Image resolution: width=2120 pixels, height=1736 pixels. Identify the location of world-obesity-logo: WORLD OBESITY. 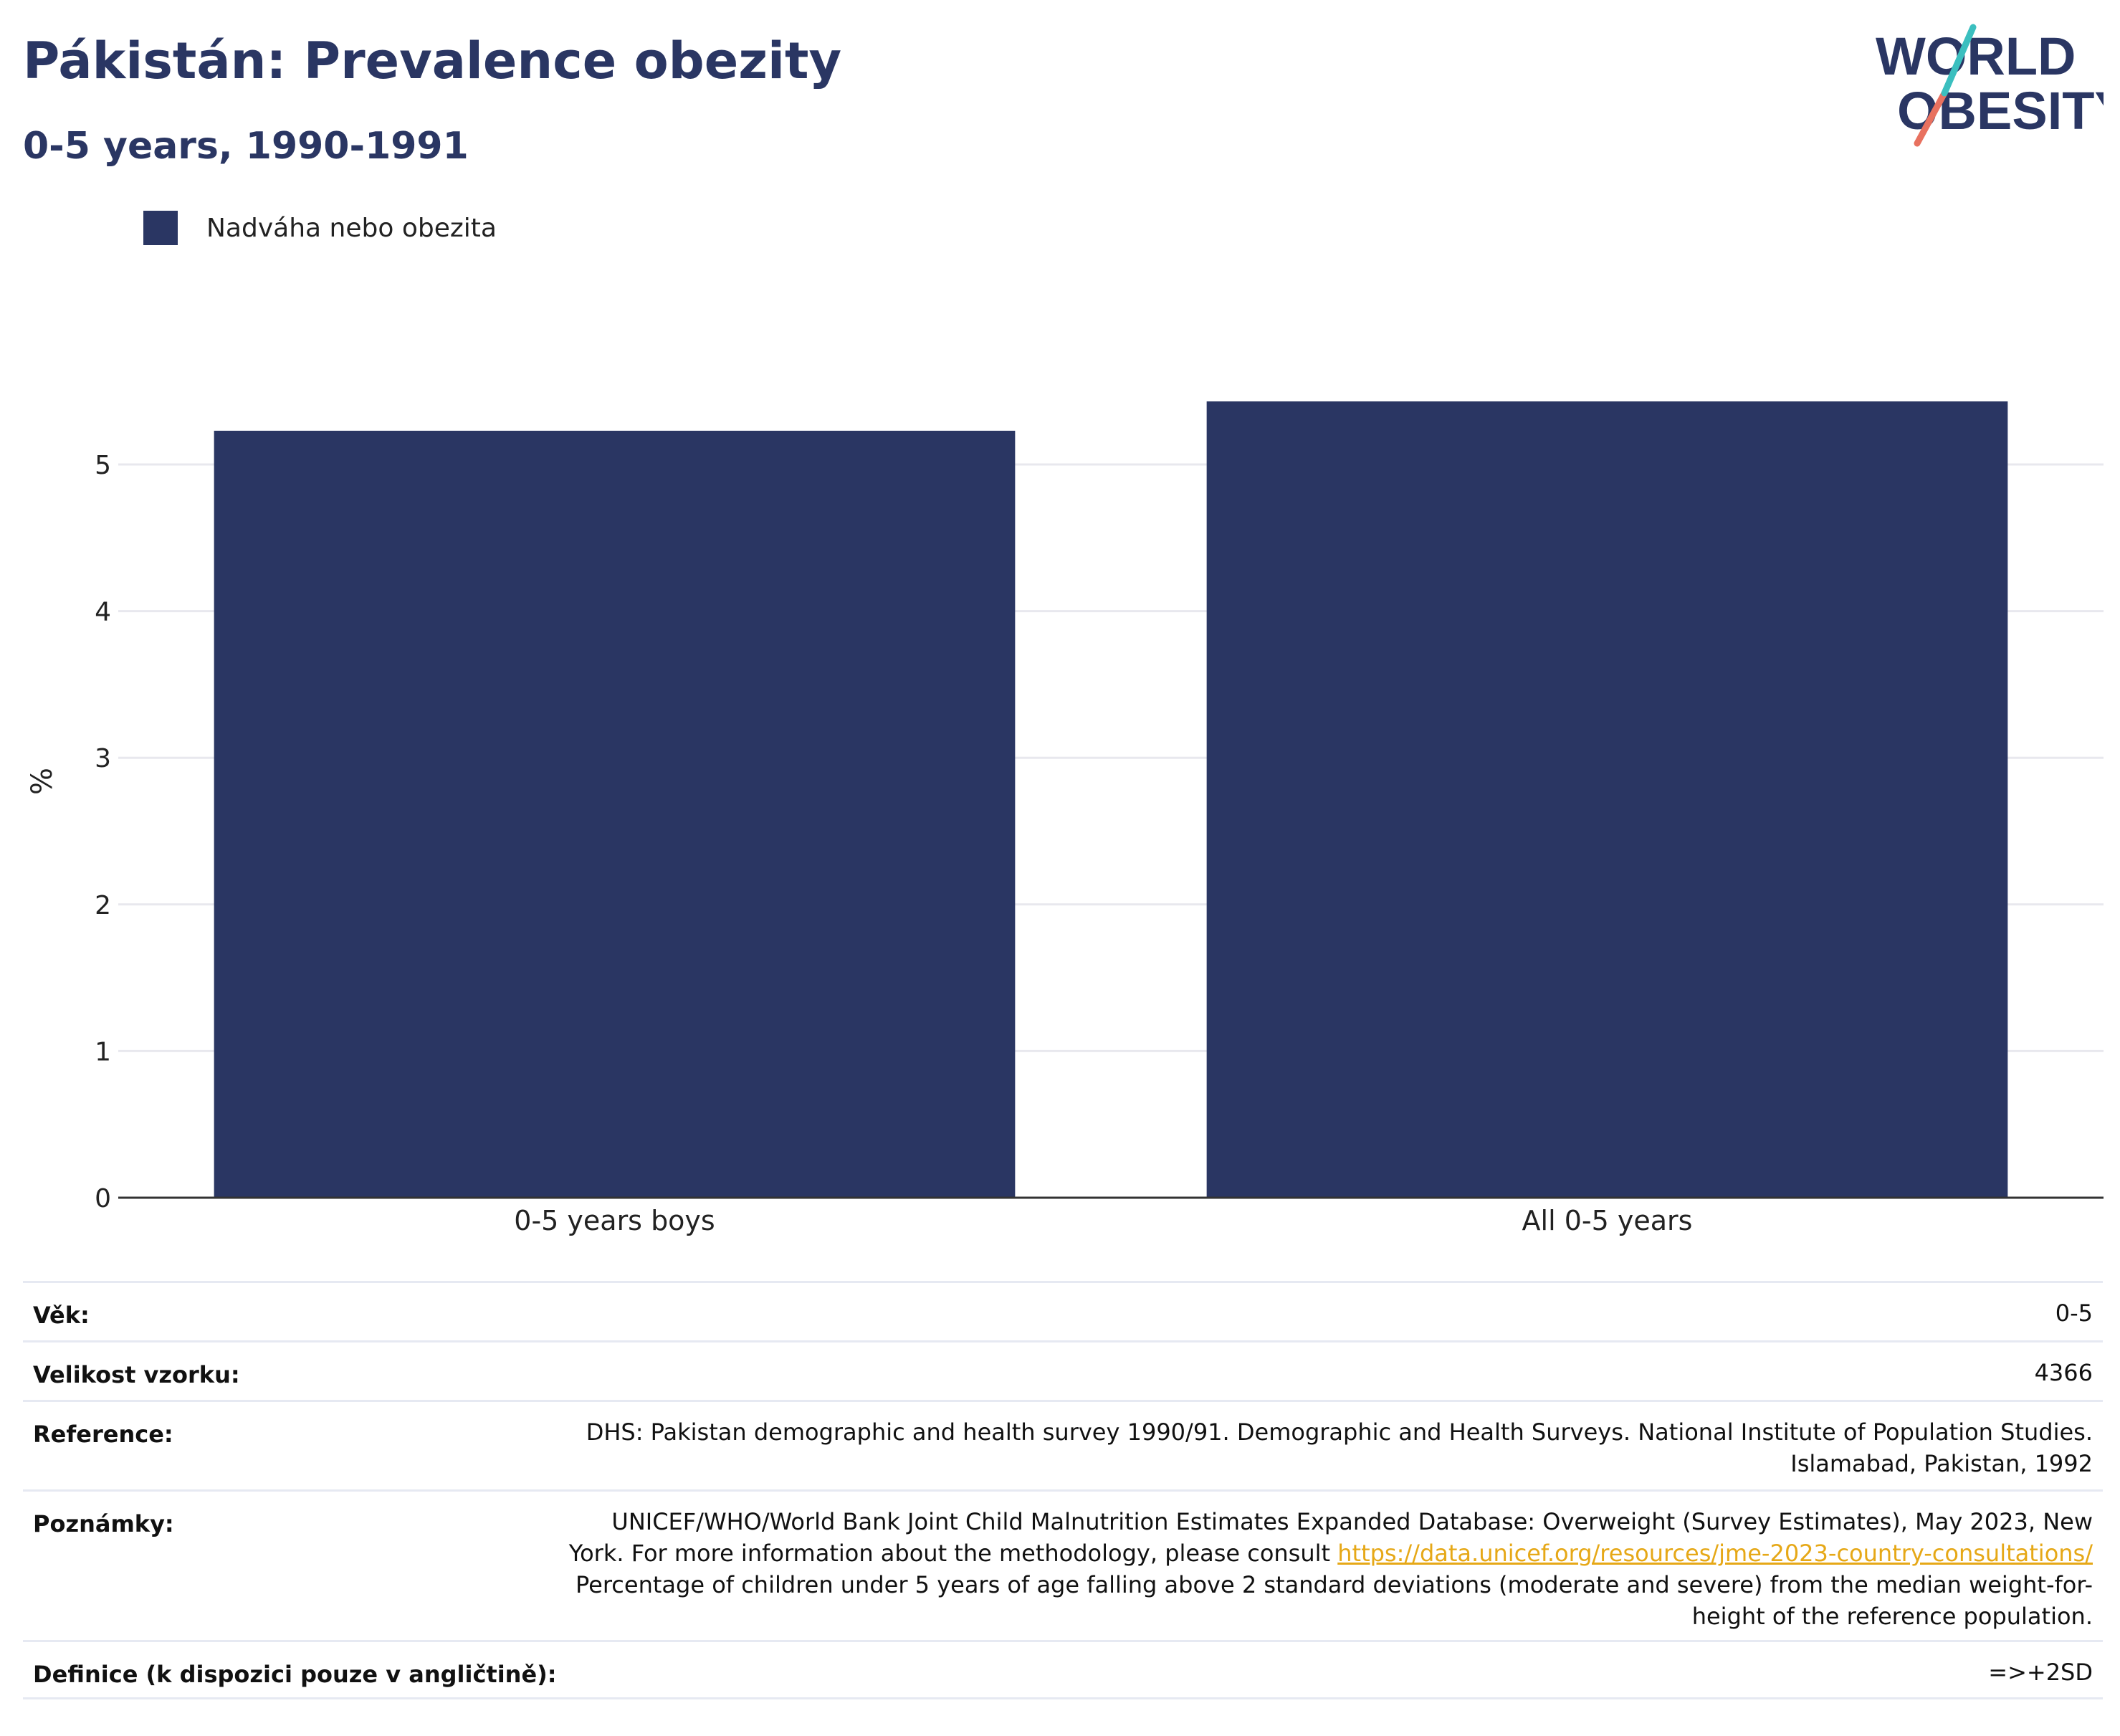
(1990, 85).